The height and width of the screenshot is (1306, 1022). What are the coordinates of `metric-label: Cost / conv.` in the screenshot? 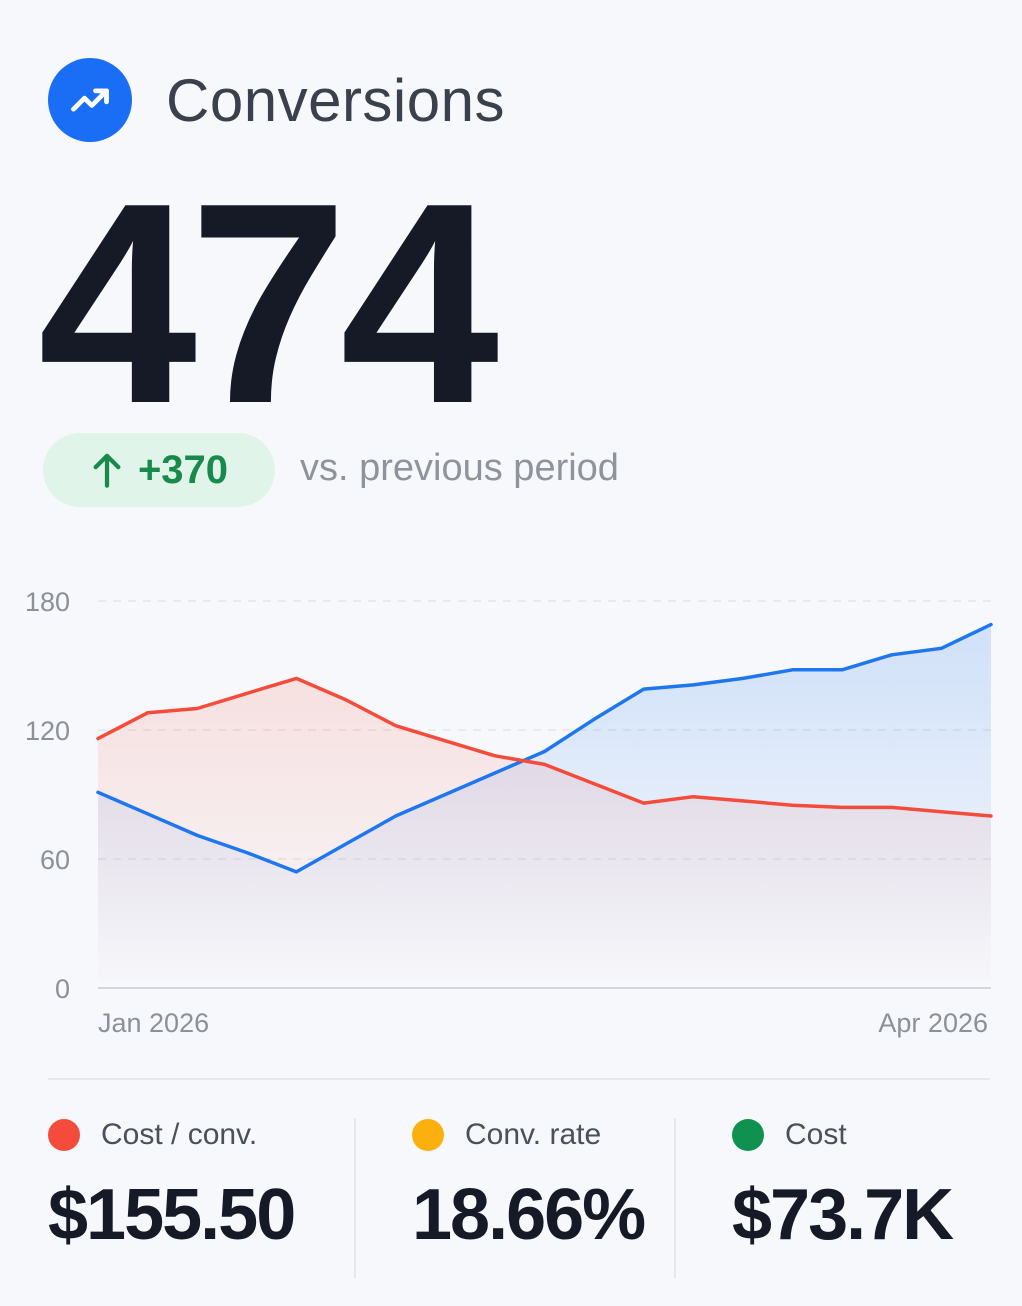 It's located at (179, 1134).